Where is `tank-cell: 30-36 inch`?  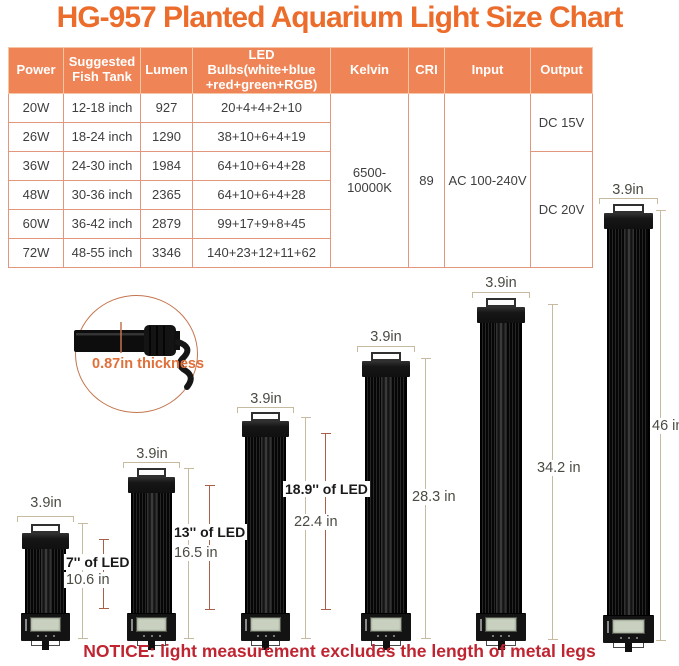 tank-cell: 30-36 inch is located at coordinates (102, 194).